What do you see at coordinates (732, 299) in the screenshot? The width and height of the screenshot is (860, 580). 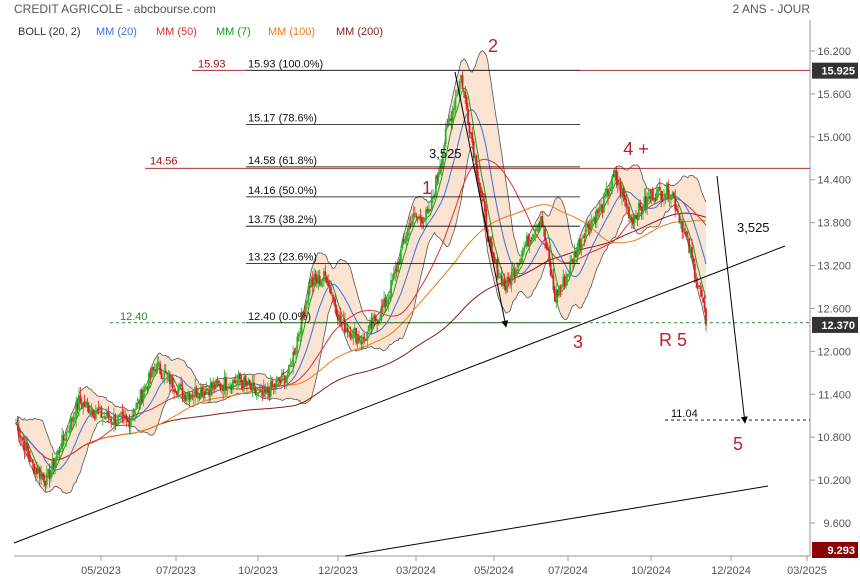 I see `projection-arrow-right` at bounding box center [732, 299].